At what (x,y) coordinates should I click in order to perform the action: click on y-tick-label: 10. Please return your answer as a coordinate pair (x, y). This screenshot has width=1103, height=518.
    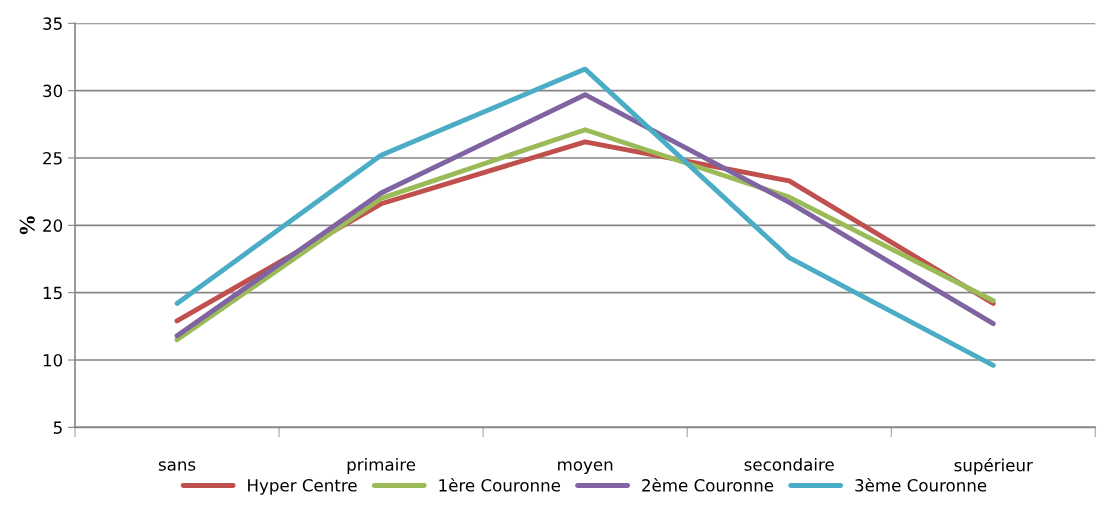
    Looking at the image, I should click on (53, 360).